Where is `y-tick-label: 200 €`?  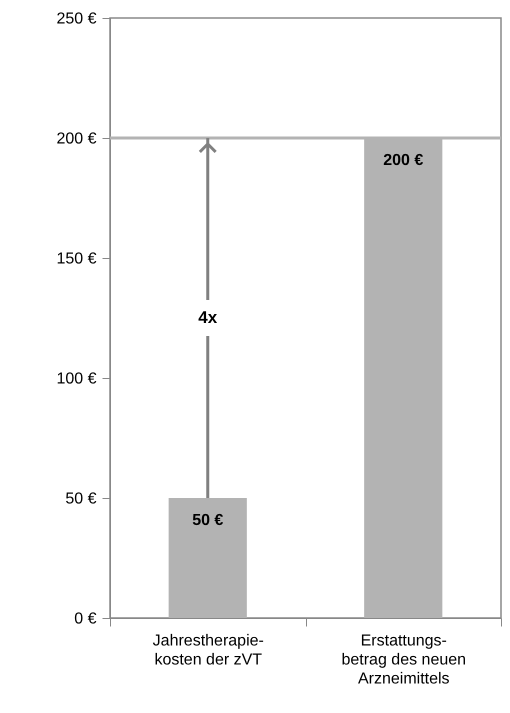 y-tick-label: 200 € is located at coordinates (76, 139).